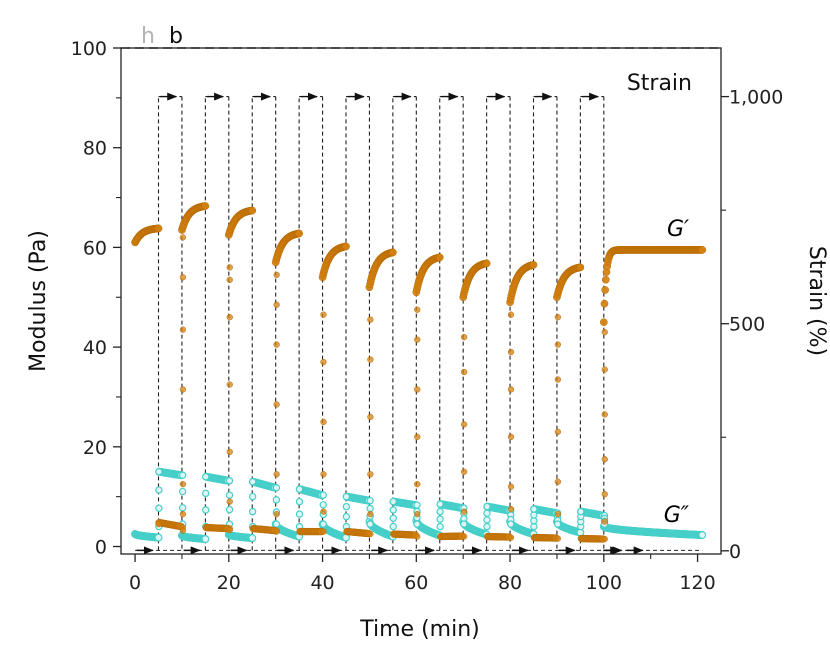  Describe the element at coordinates (510, 583) in the screenshot. I see `x-tick-label: 80` at that location.